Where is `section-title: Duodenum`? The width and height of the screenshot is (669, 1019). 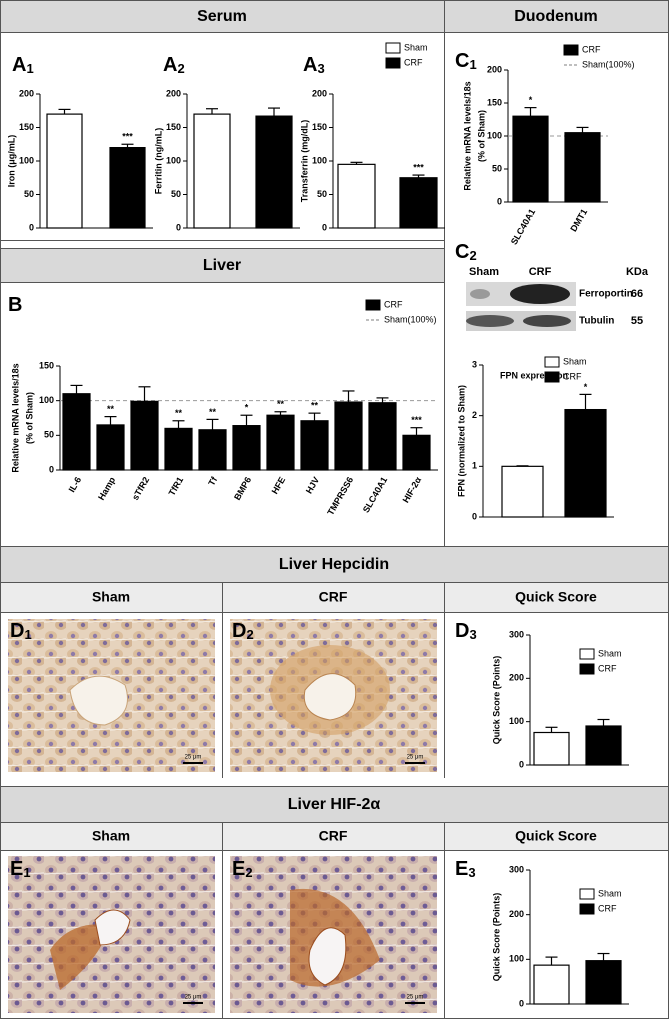
section-title: Duodenum is located at coordinates (556, 16).